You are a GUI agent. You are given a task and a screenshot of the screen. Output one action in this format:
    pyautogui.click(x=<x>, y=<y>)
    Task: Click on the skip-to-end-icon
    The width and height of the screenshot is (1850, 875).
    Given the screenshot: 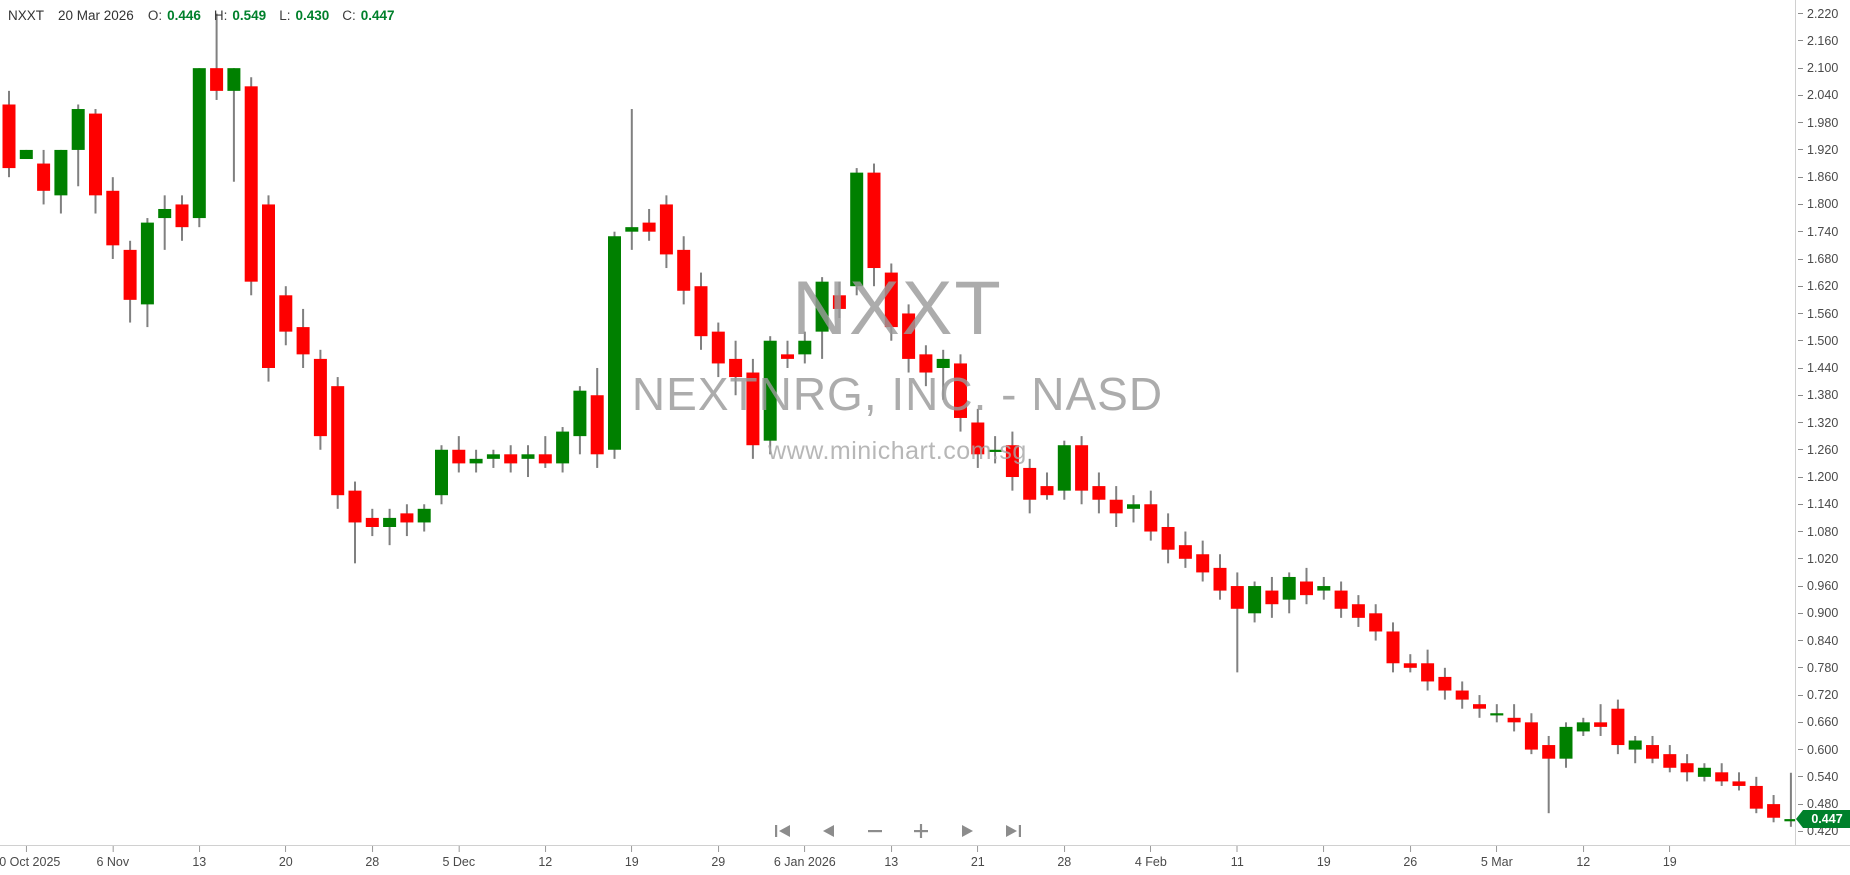 What is the action you would take?
    pyautogui.click(x=1013, y=831)
    